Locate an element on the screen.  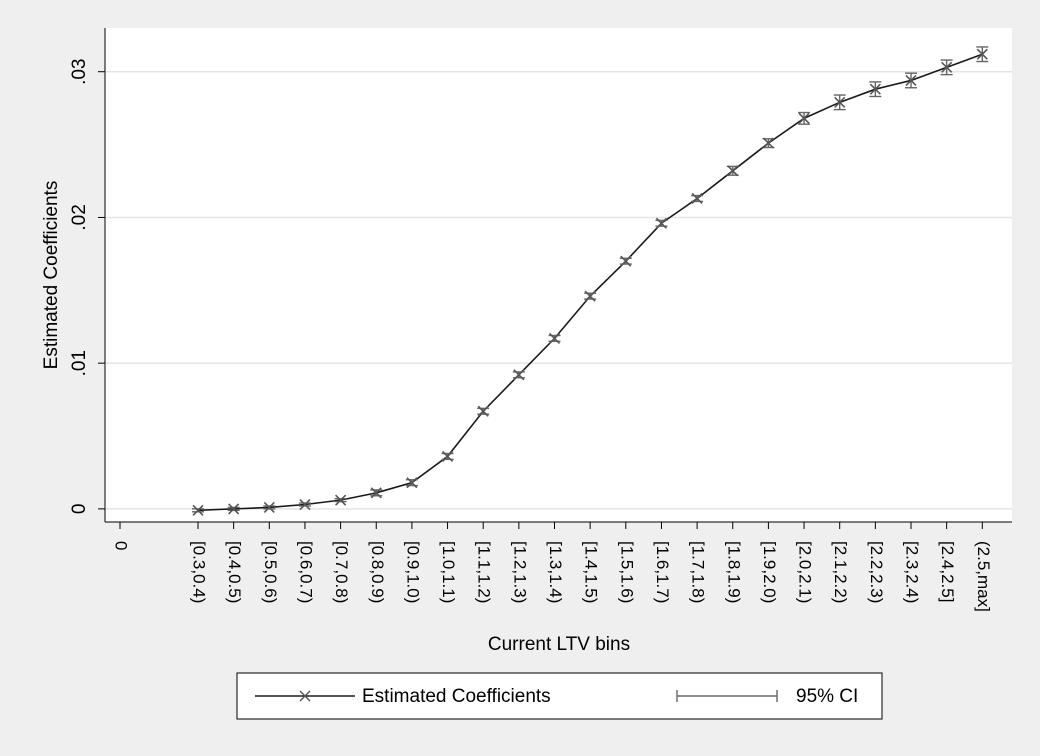
x-tick-label: [1.3,1.4) is located at coordinates (555, 572).